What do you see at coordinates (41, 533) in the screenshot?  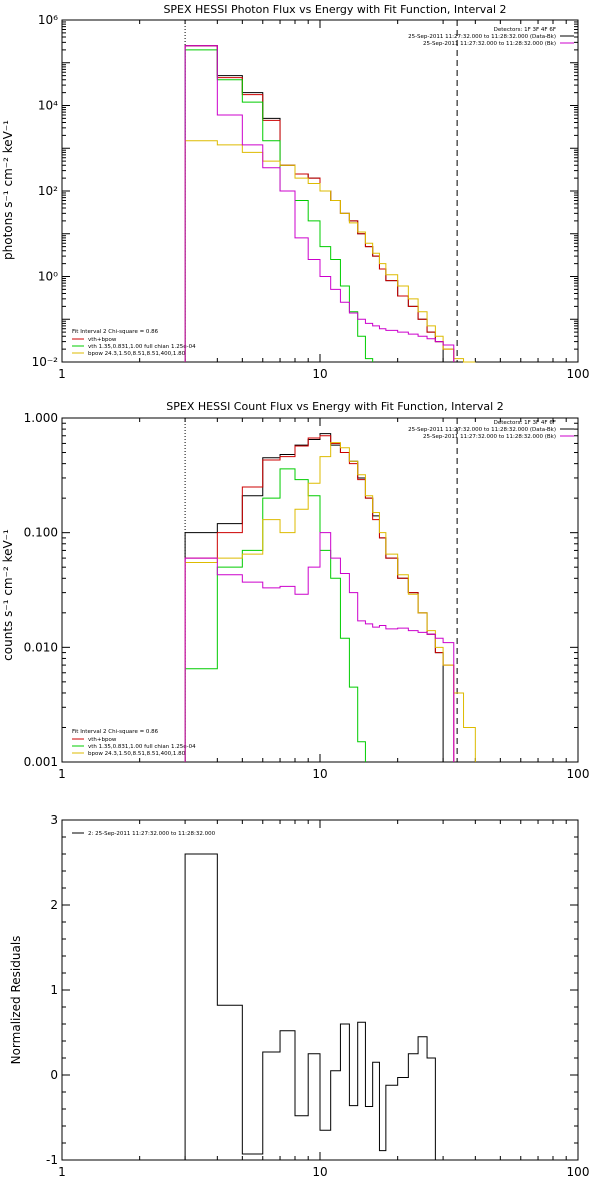 I see `y-tick-label: 0.100` at bounding box center [41, 533].